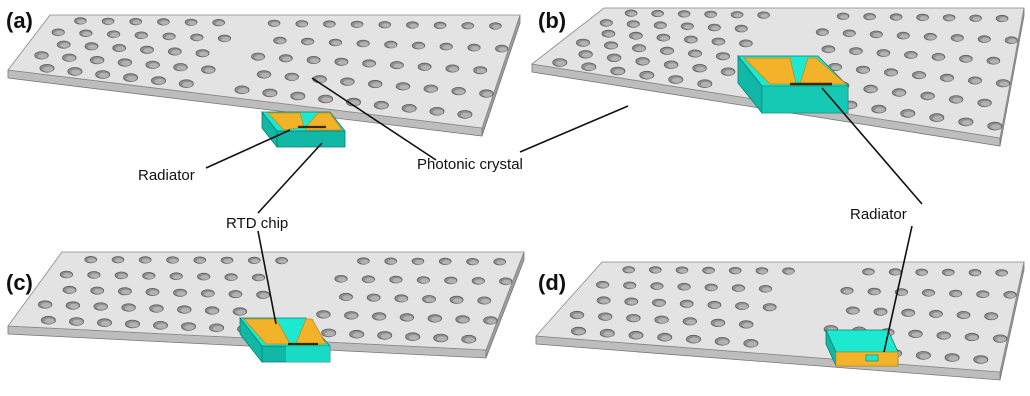 The height and width of the screenshot is (396, 1030). I want to click on rtd-chip-a, so click(303, 129).